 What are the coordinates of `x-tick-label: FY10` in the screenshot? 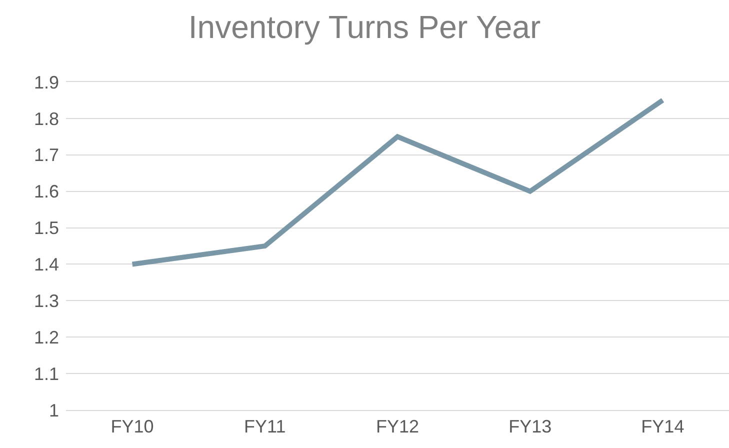 It's located at (132, 426).